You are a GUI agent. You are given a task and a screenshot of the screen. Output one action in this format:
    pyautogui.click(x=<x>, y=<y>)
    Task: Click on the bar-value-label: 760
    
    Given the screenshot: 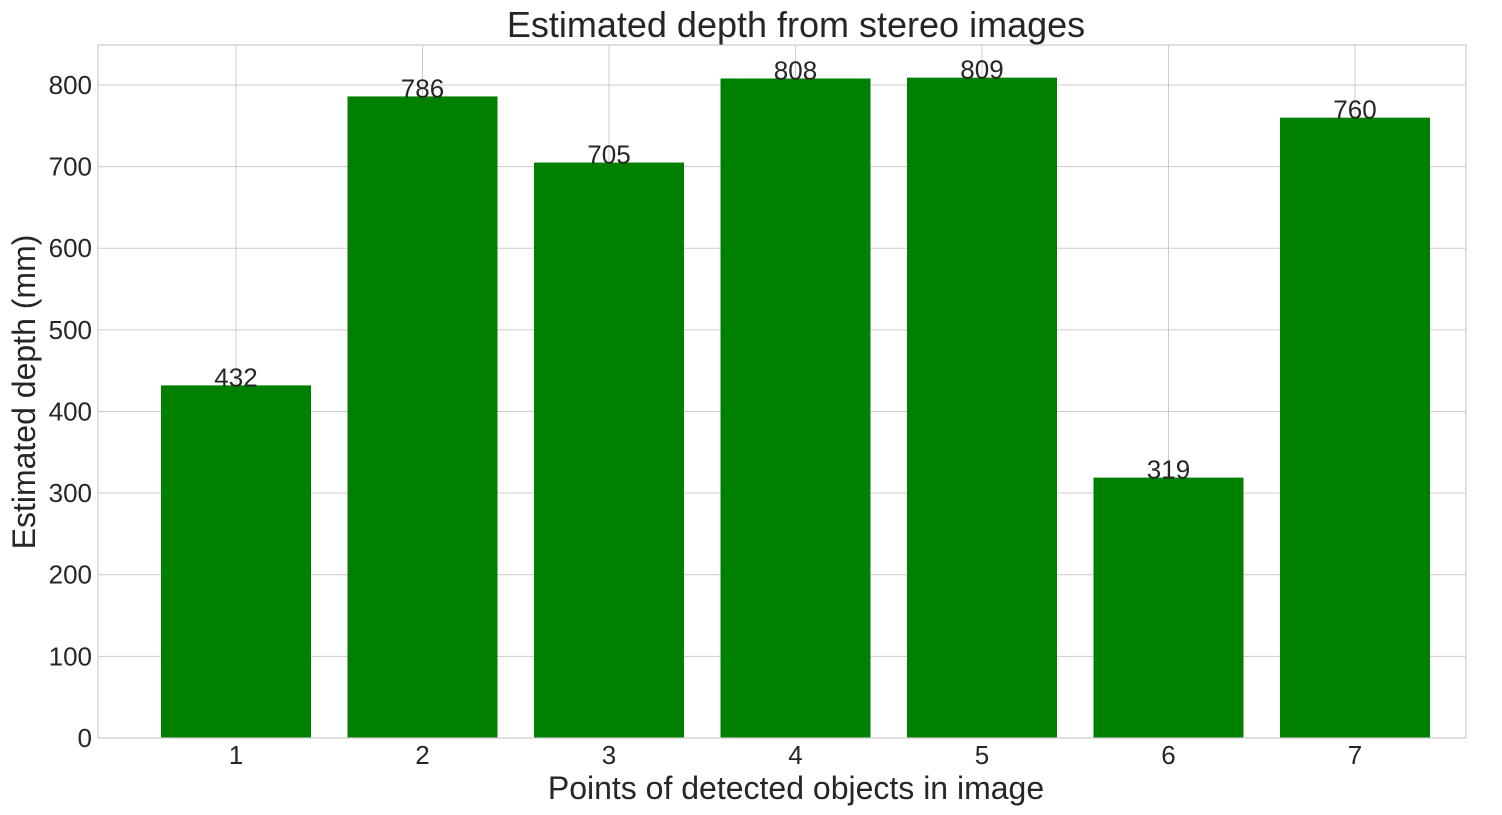 What is the action you would take?
    pyautogui.click(x=1354, y=110)
    